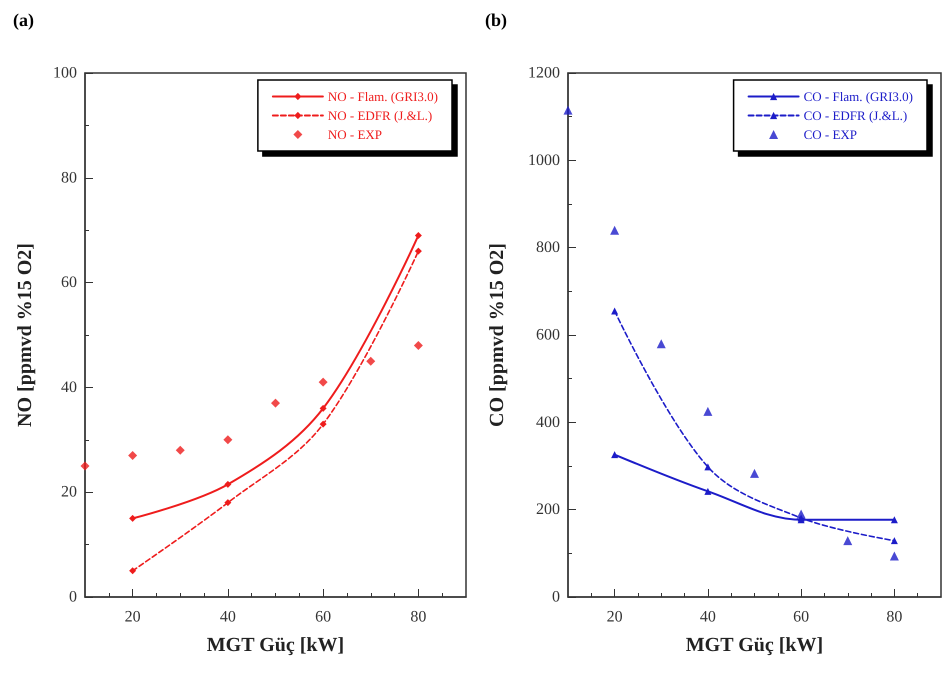  What do you see at coordinates (497, 335) in the screenshot?
I see `y-axis-title: CO [ppmvd %15 O2]` at bounding box center [497, 335].